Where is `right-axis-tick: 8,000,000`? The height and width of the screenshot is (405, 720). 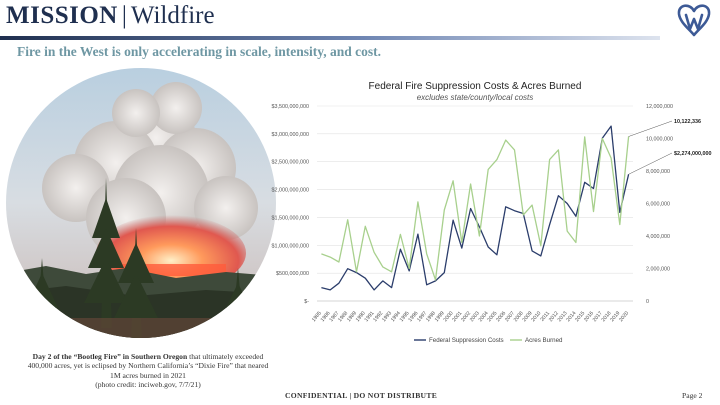
right-axis-tick: 8,000,000 is located at coordinates (658, 172).